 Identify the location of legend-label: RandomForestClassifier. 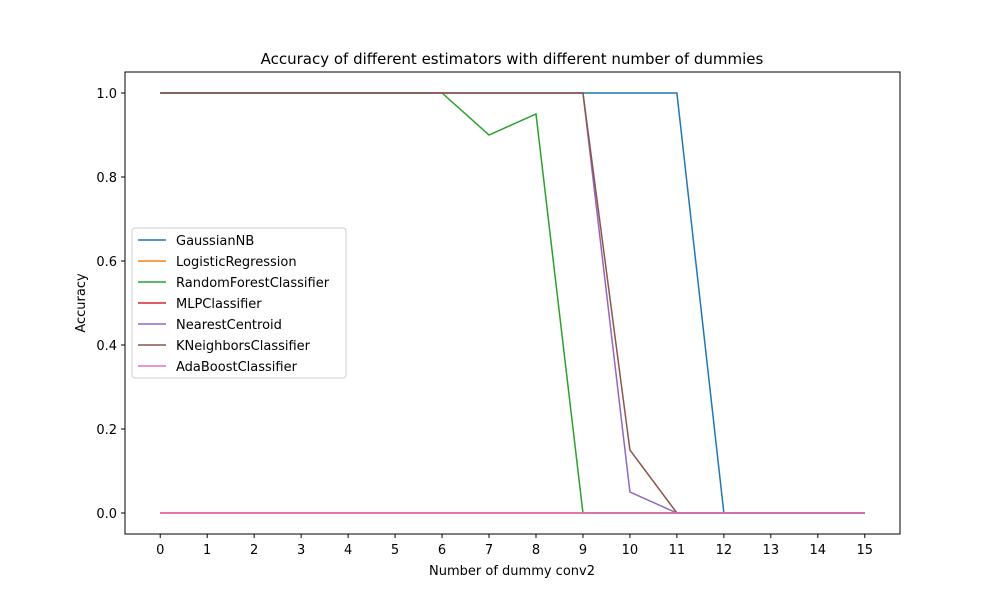
(253, 283).